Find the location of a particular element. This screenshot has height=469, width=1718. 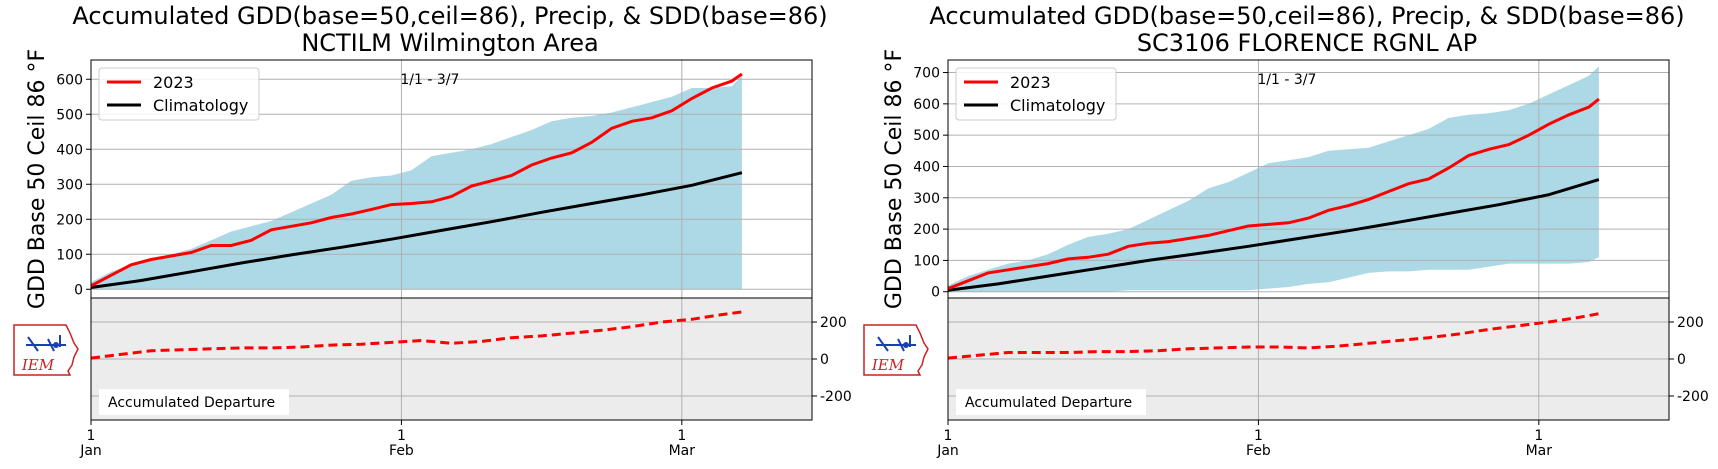

chart-subtitle: NCTILM Wilmington Area is located at coordinates (449, 43).